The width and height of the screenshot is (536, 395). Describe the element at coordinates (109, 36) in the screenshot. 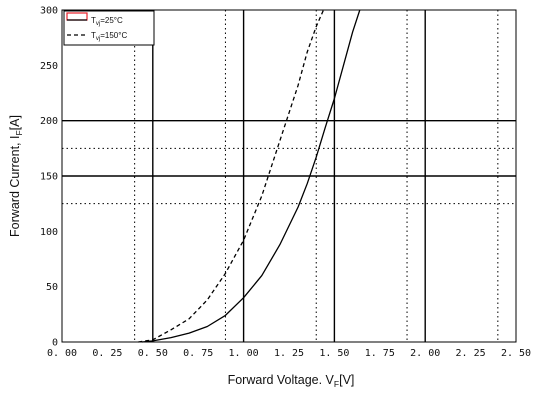

I see `legend-label-150c: Tvj=150°C` at that location.